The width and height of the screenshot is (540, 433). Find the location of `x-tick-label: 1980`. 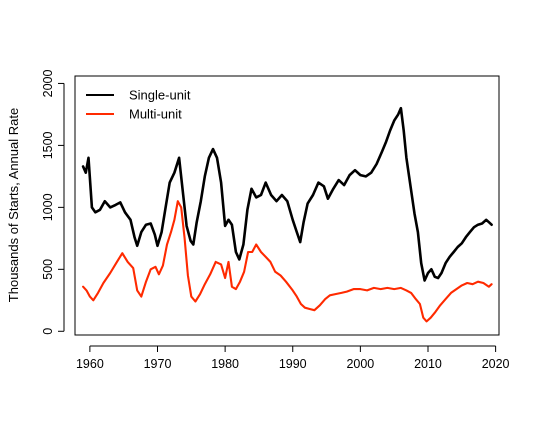

x-tick-label: 1980 is located at coordinates (225, 364).